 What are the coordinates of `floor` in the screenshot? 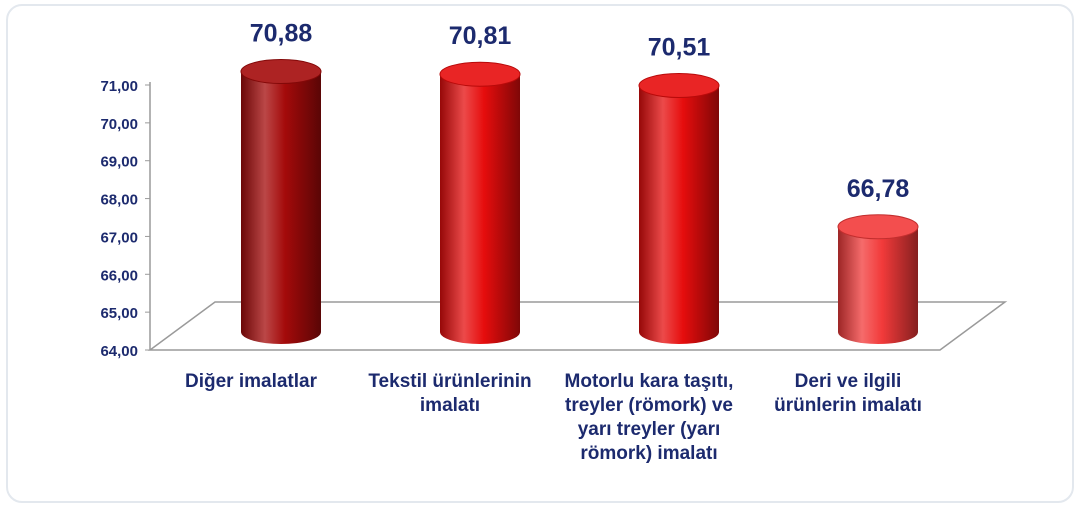 It's located at (577, 326).